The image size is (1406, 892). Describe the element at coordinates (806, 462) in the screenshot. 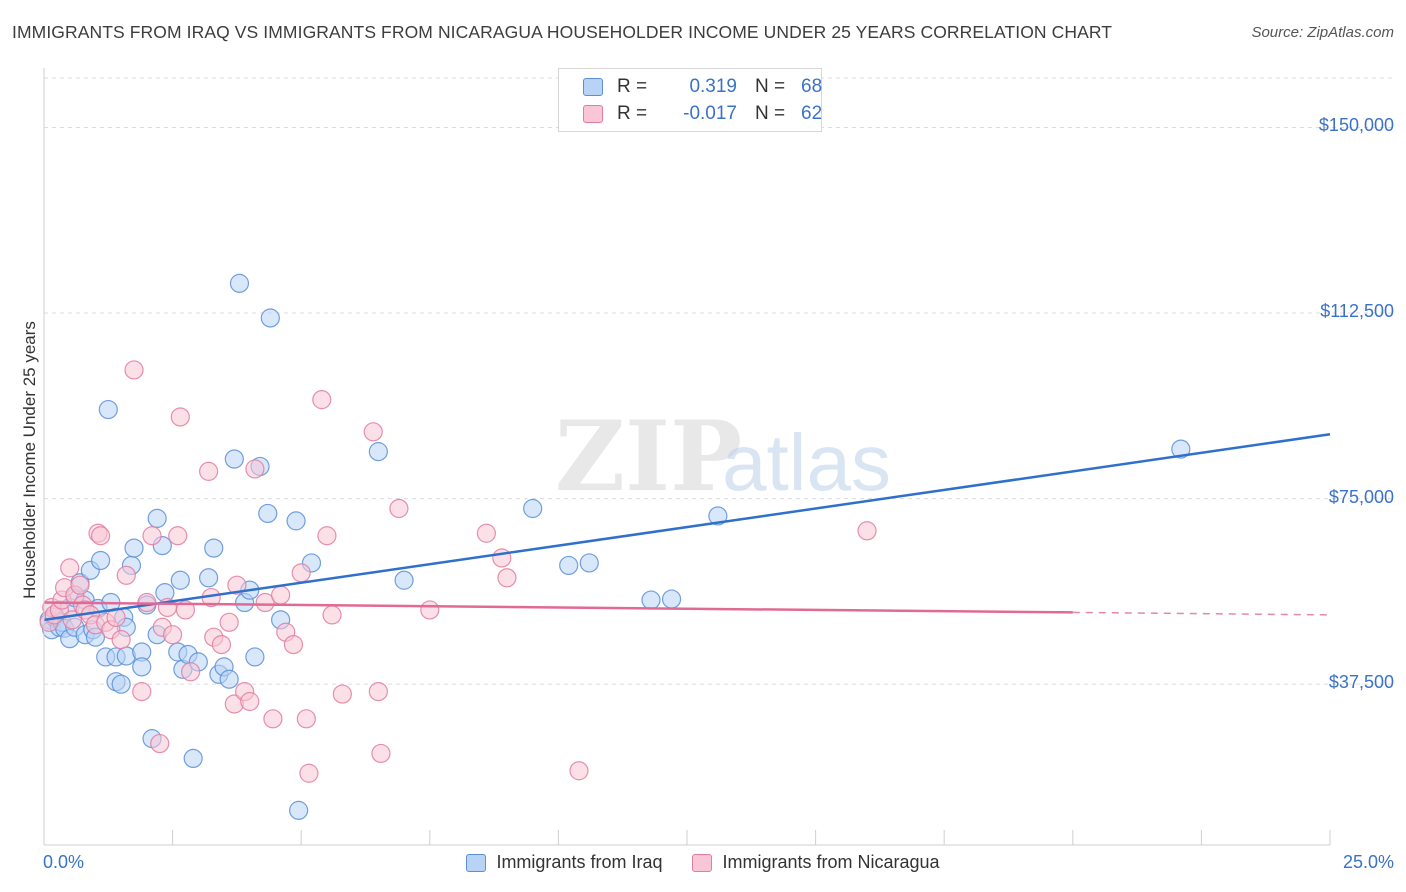

I see `watermark-atlas: atlas` at that location.